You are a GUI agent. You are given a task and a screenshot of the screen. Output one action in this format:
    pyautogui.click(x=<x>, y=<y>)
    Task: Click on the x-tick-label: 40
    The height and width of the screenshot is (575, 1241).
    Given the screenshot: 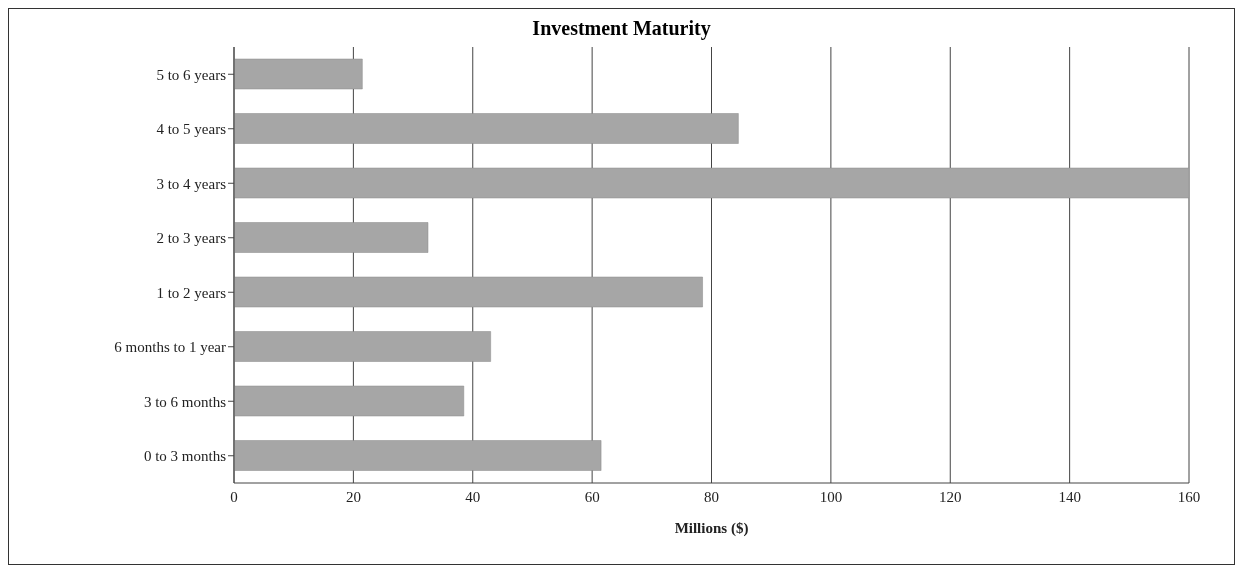 What is the action you would take?
    pyautogui.click(x=473, y=496)
    